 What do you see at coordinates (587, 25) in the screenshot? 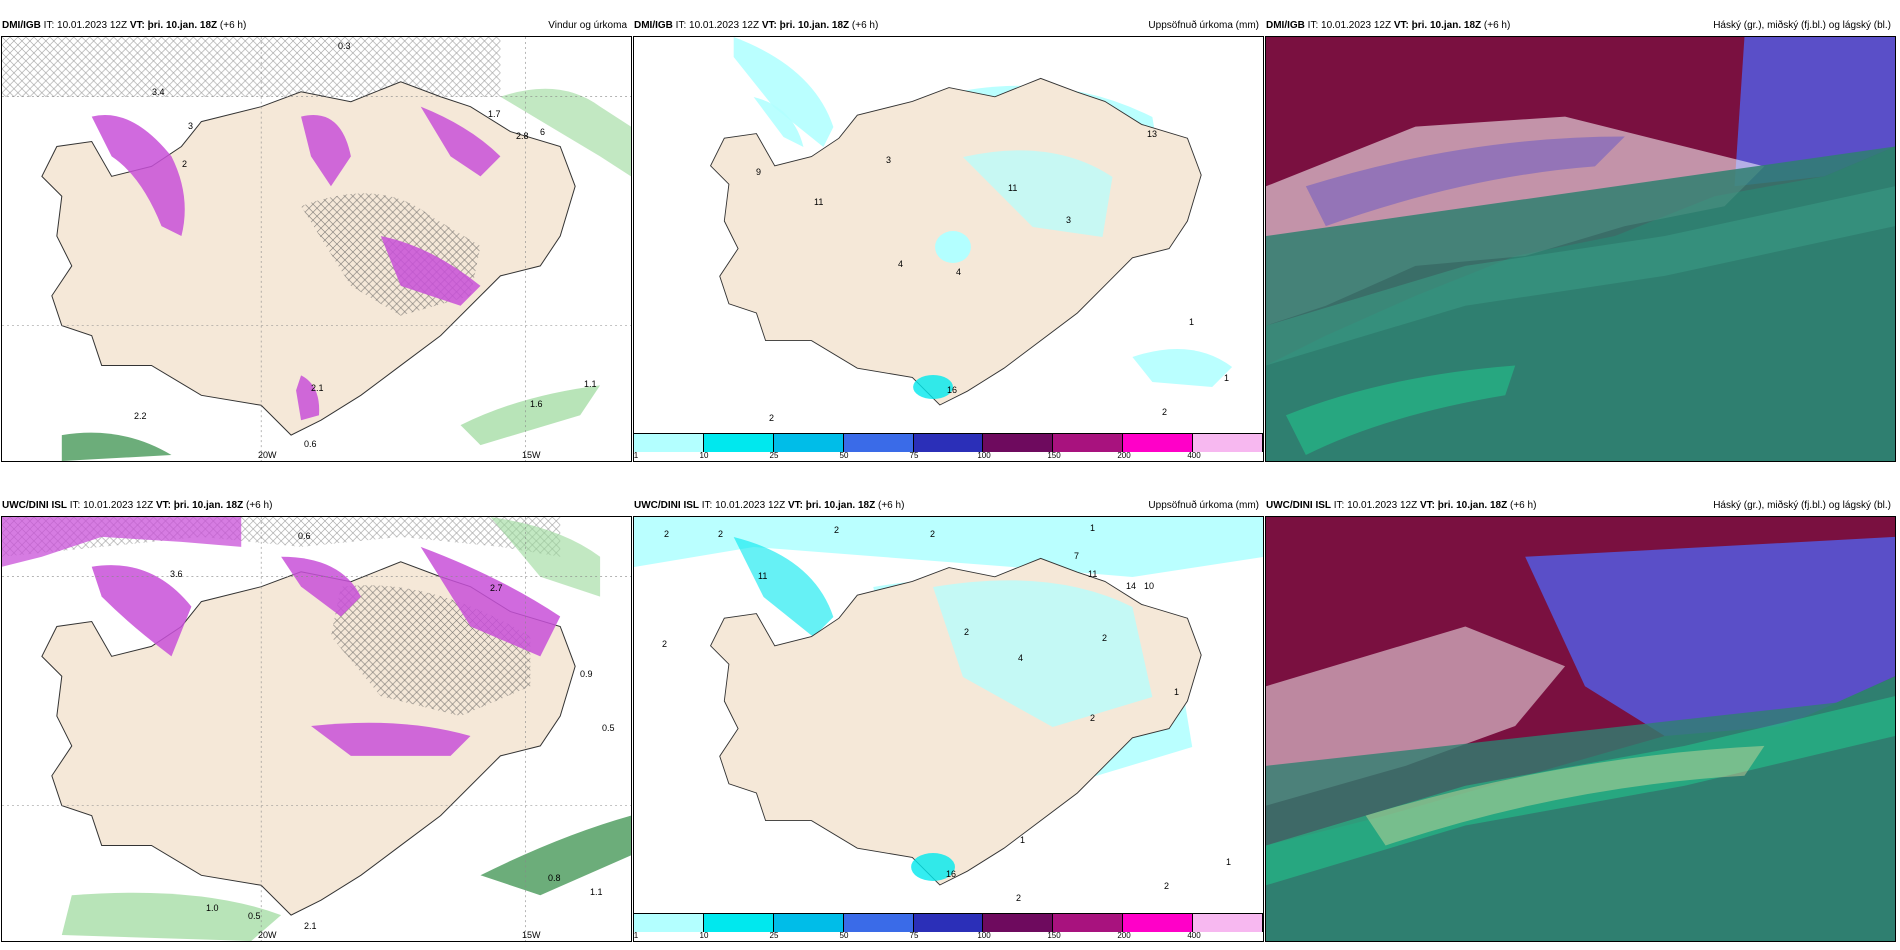
I see `field-title: Vindur og úrkoma` at bounding box center [587, 25].